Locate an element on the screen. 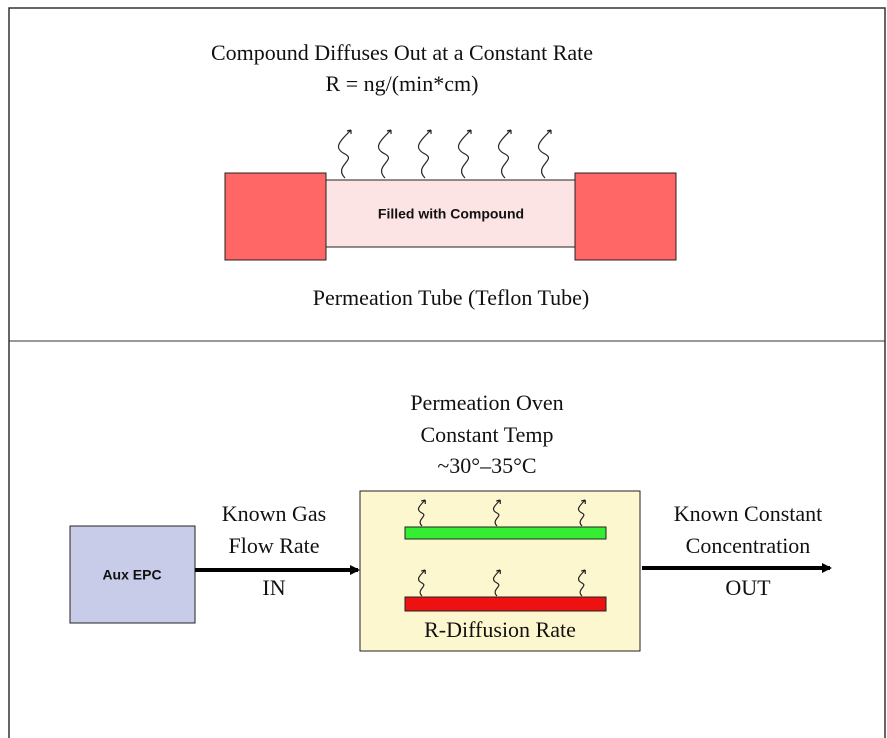 This screenshot has width=887, height=738. inlet-label: Flow Rate is located at coordinates (273, 545).